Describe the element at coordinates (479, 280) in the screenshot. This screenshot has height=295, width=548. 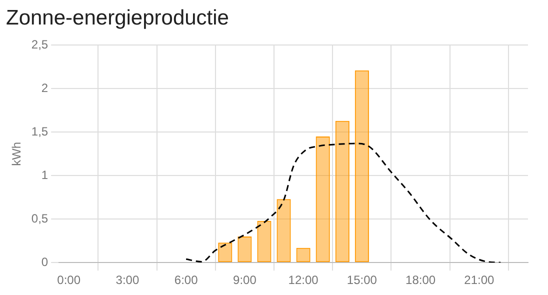
I see `x-tick-label: 21:00` at that location.